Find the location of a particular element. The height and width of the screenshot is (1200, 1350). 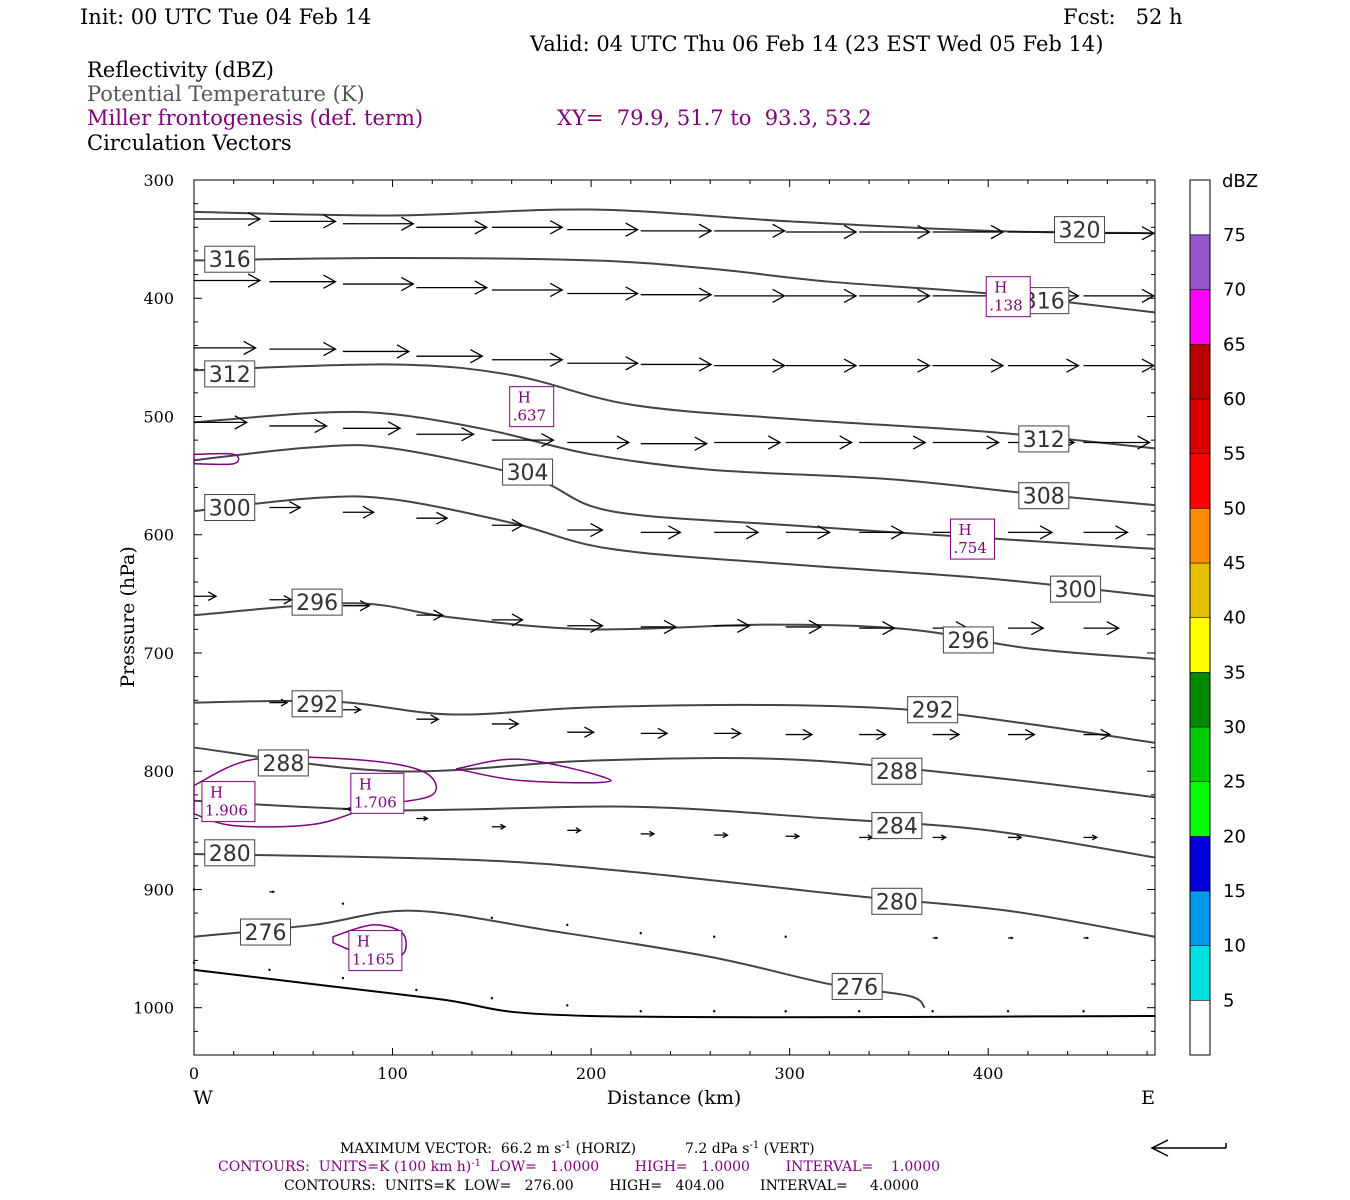

colorbar-tick-label: 50 is located at coordinates (1234, 508).